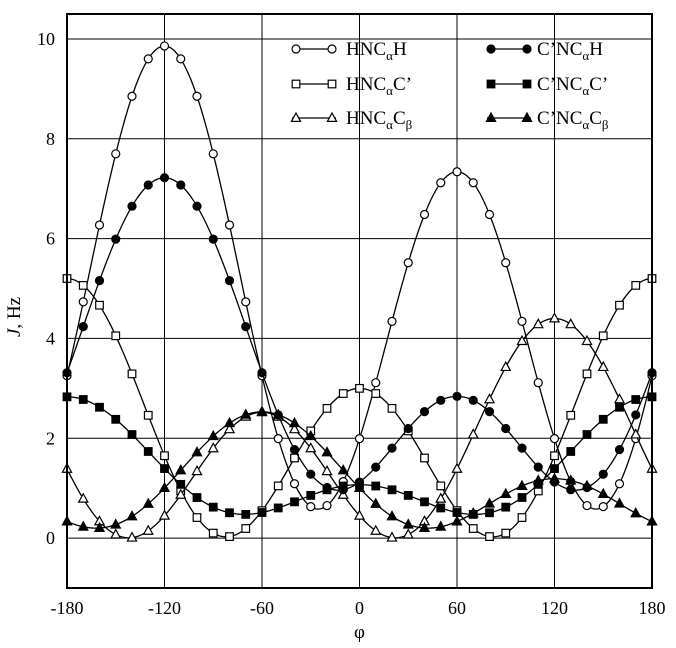  What do you see at coordinates (46, 39) in the screenshot?
I see `y-tick-label: 10` at bounding box center [46, 39].